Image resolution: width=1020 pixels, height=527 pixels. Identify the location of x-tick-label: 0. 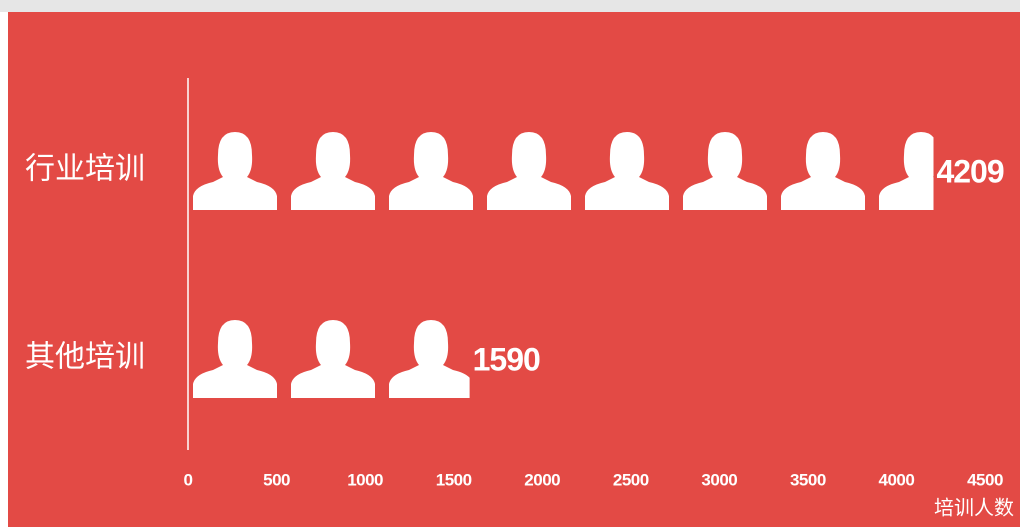
(188, 479).